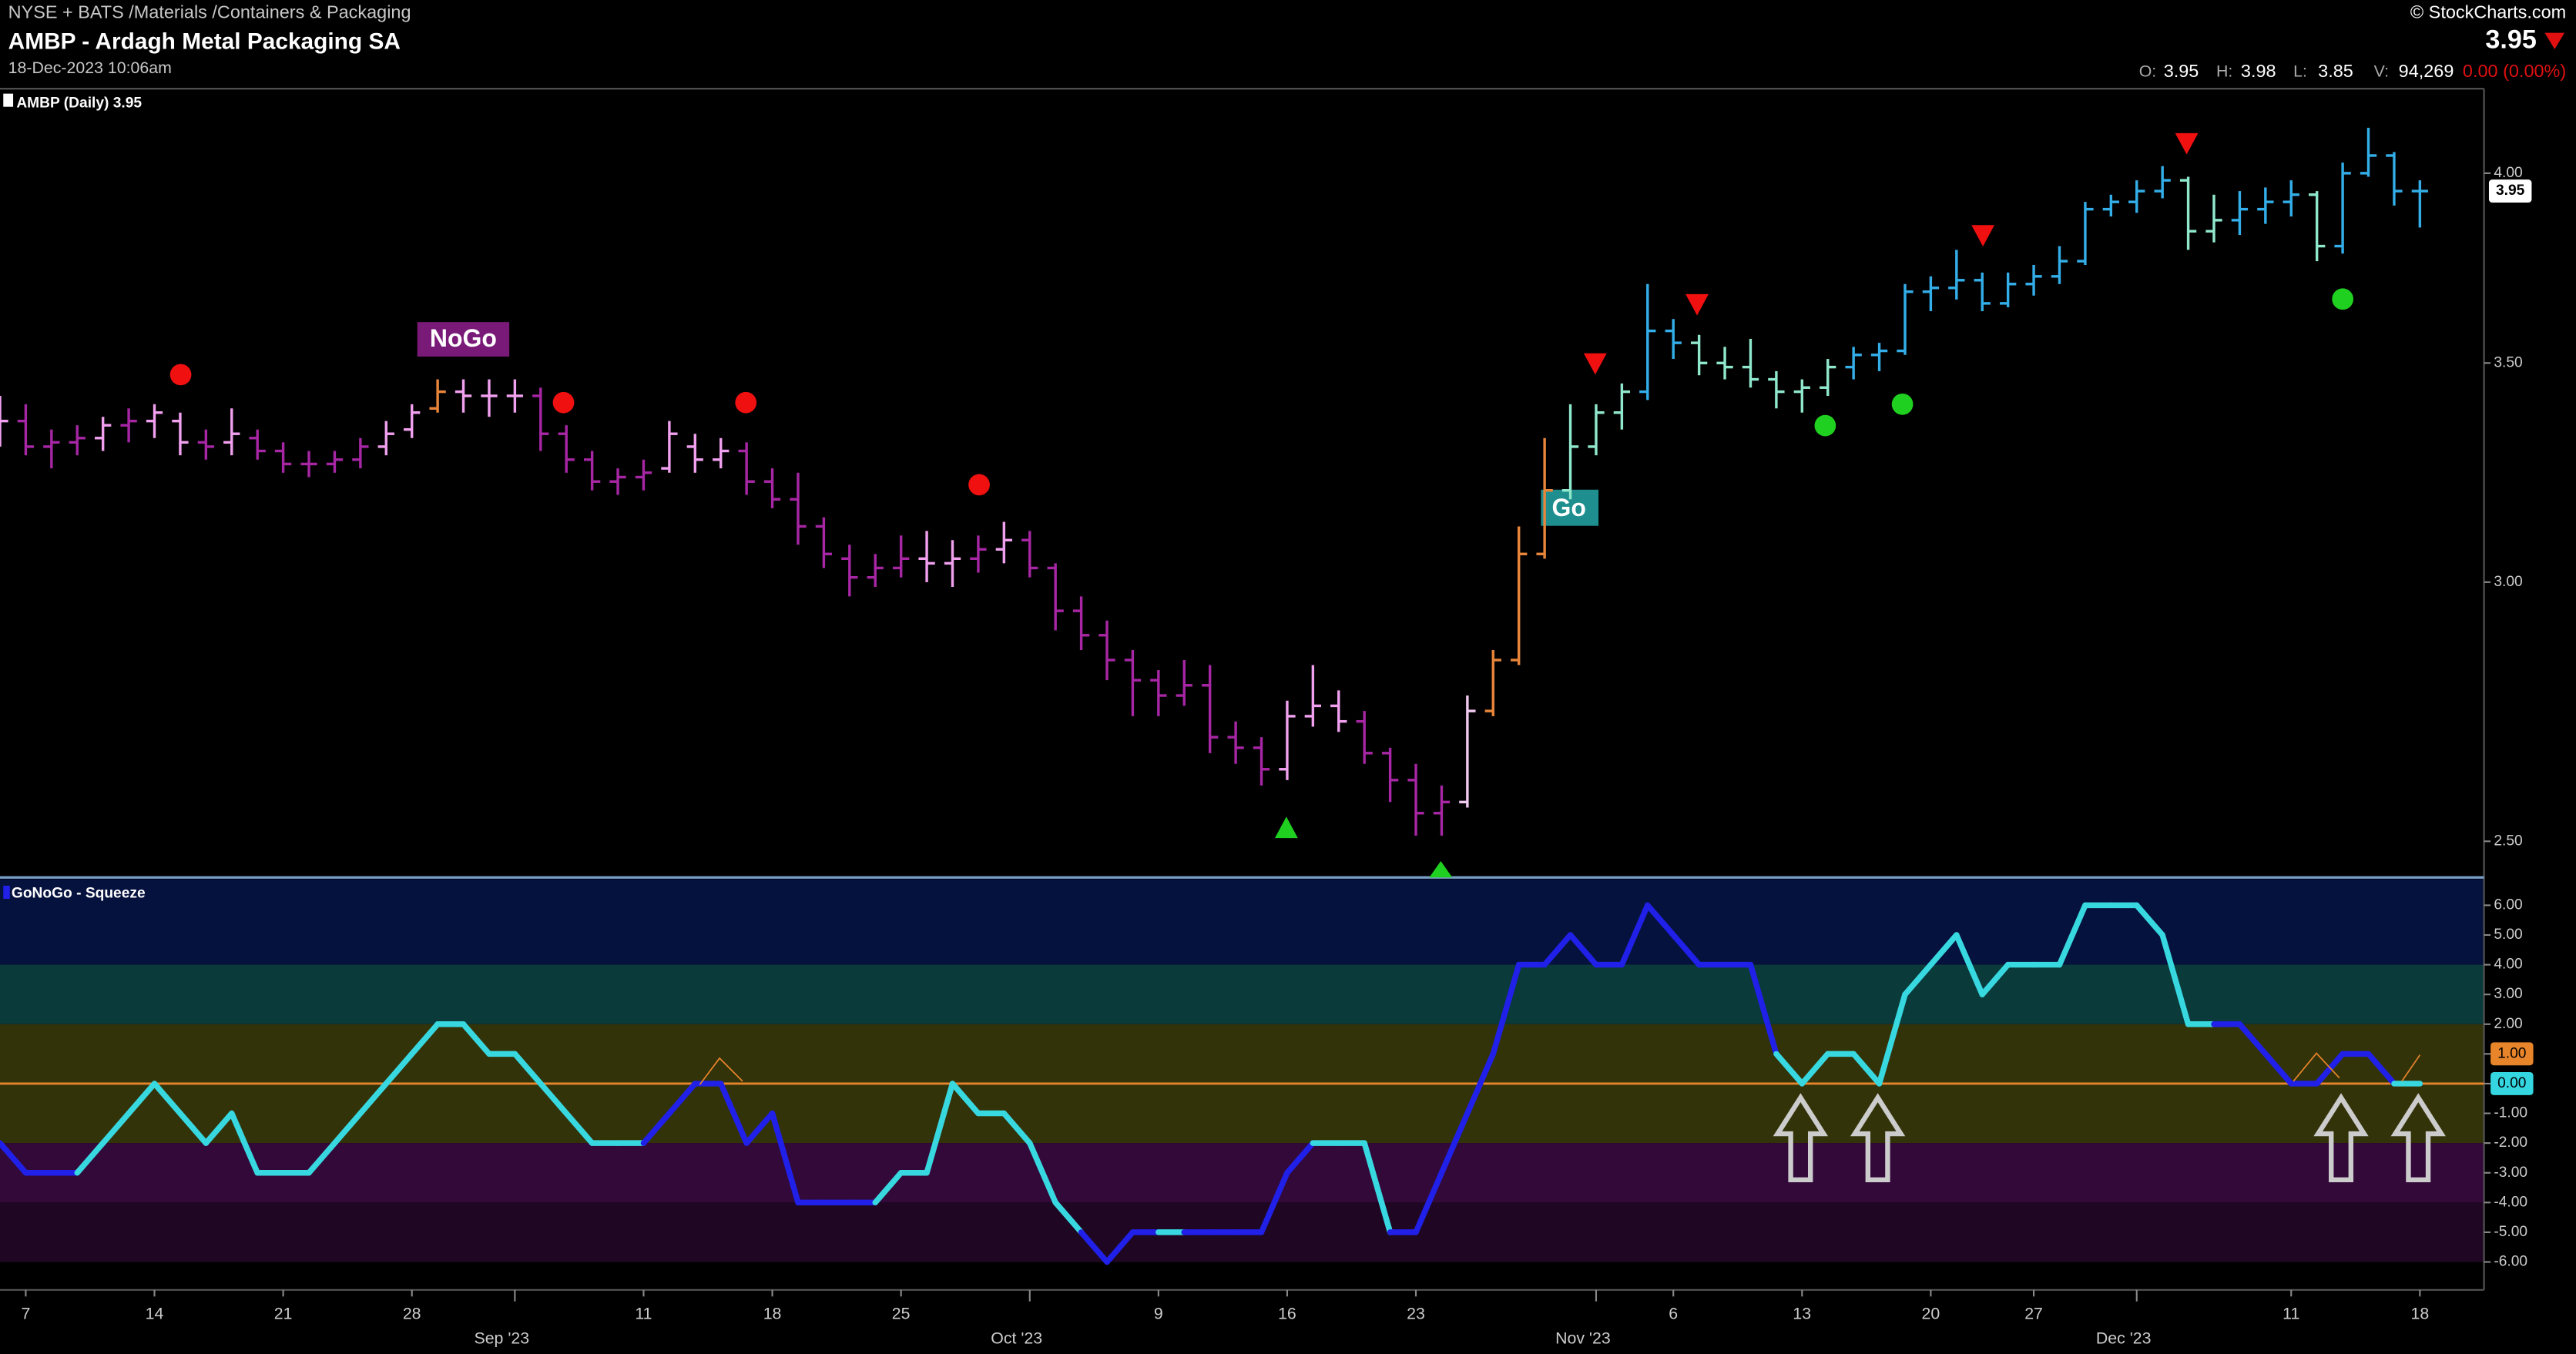 This screenshot has width=2576, height=1354. What do you see at coordinates (1158, 1313) in the screenshot?
I see `x-tick-label: 9` at bounding box center [1158, 1313].